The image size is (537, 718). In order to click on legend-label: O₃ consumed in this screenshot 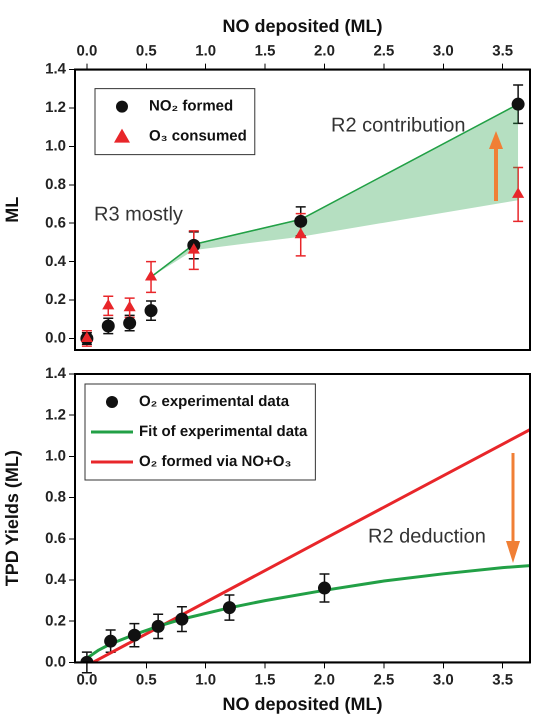, I will do `click(198, 136)`.